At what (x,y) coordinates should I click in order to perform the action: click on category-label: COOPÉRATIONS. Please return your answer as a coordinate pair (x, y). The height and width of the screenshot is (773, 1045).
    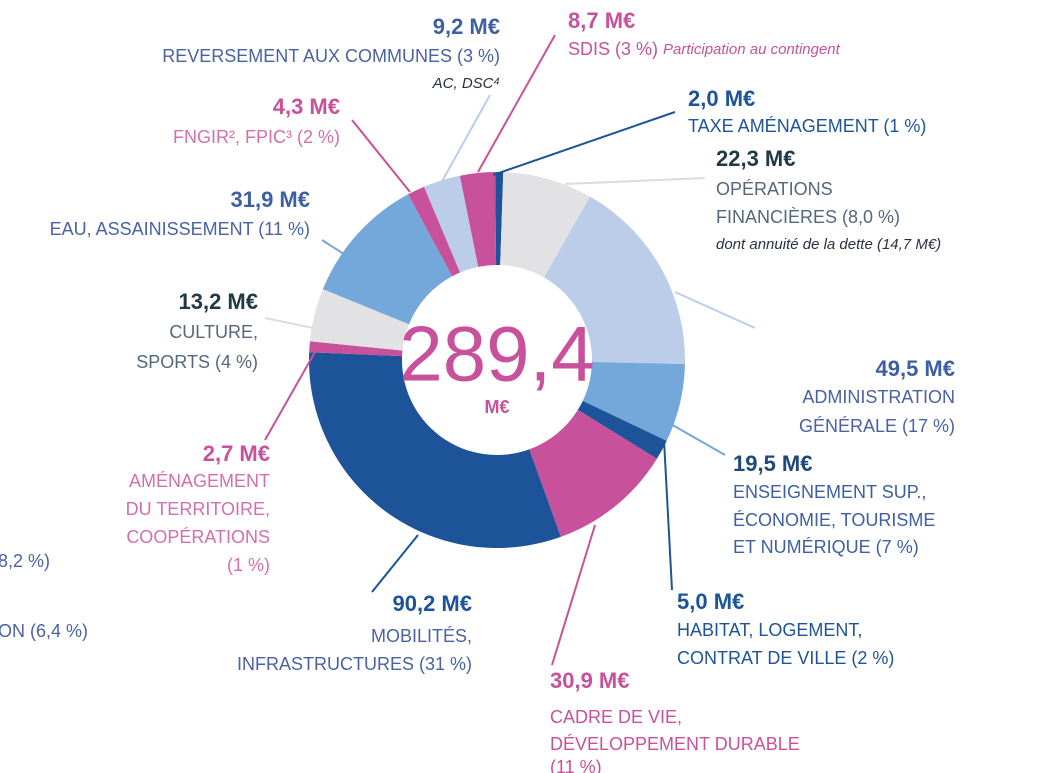
    Looking at the image, I should click on (198, 537).